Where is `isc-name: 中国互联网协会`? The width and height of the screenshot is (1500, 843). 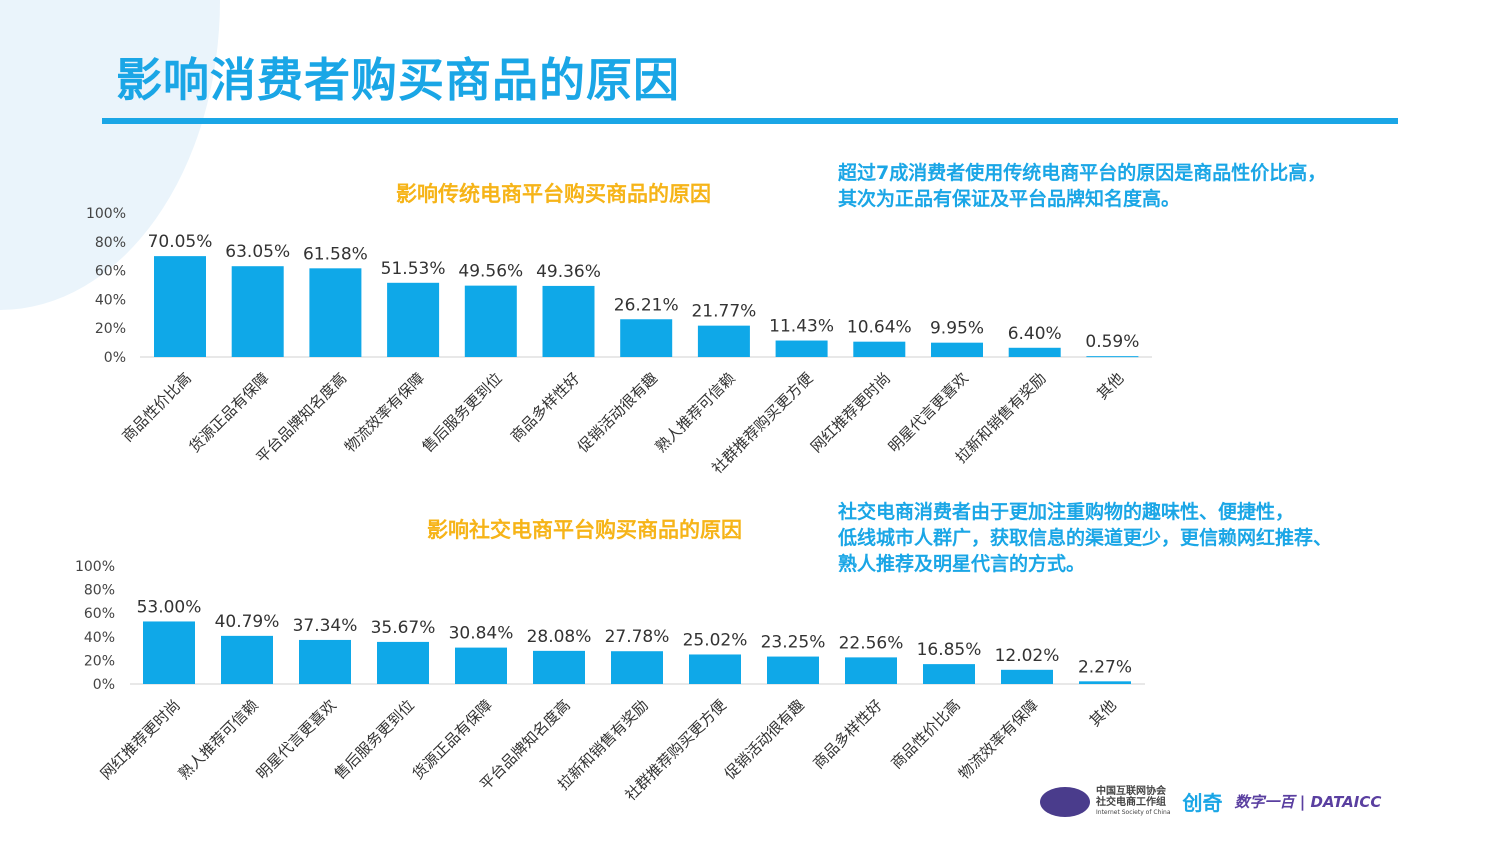
isc-name: 中国互联网协会 is located at coordinates (1131, 791).